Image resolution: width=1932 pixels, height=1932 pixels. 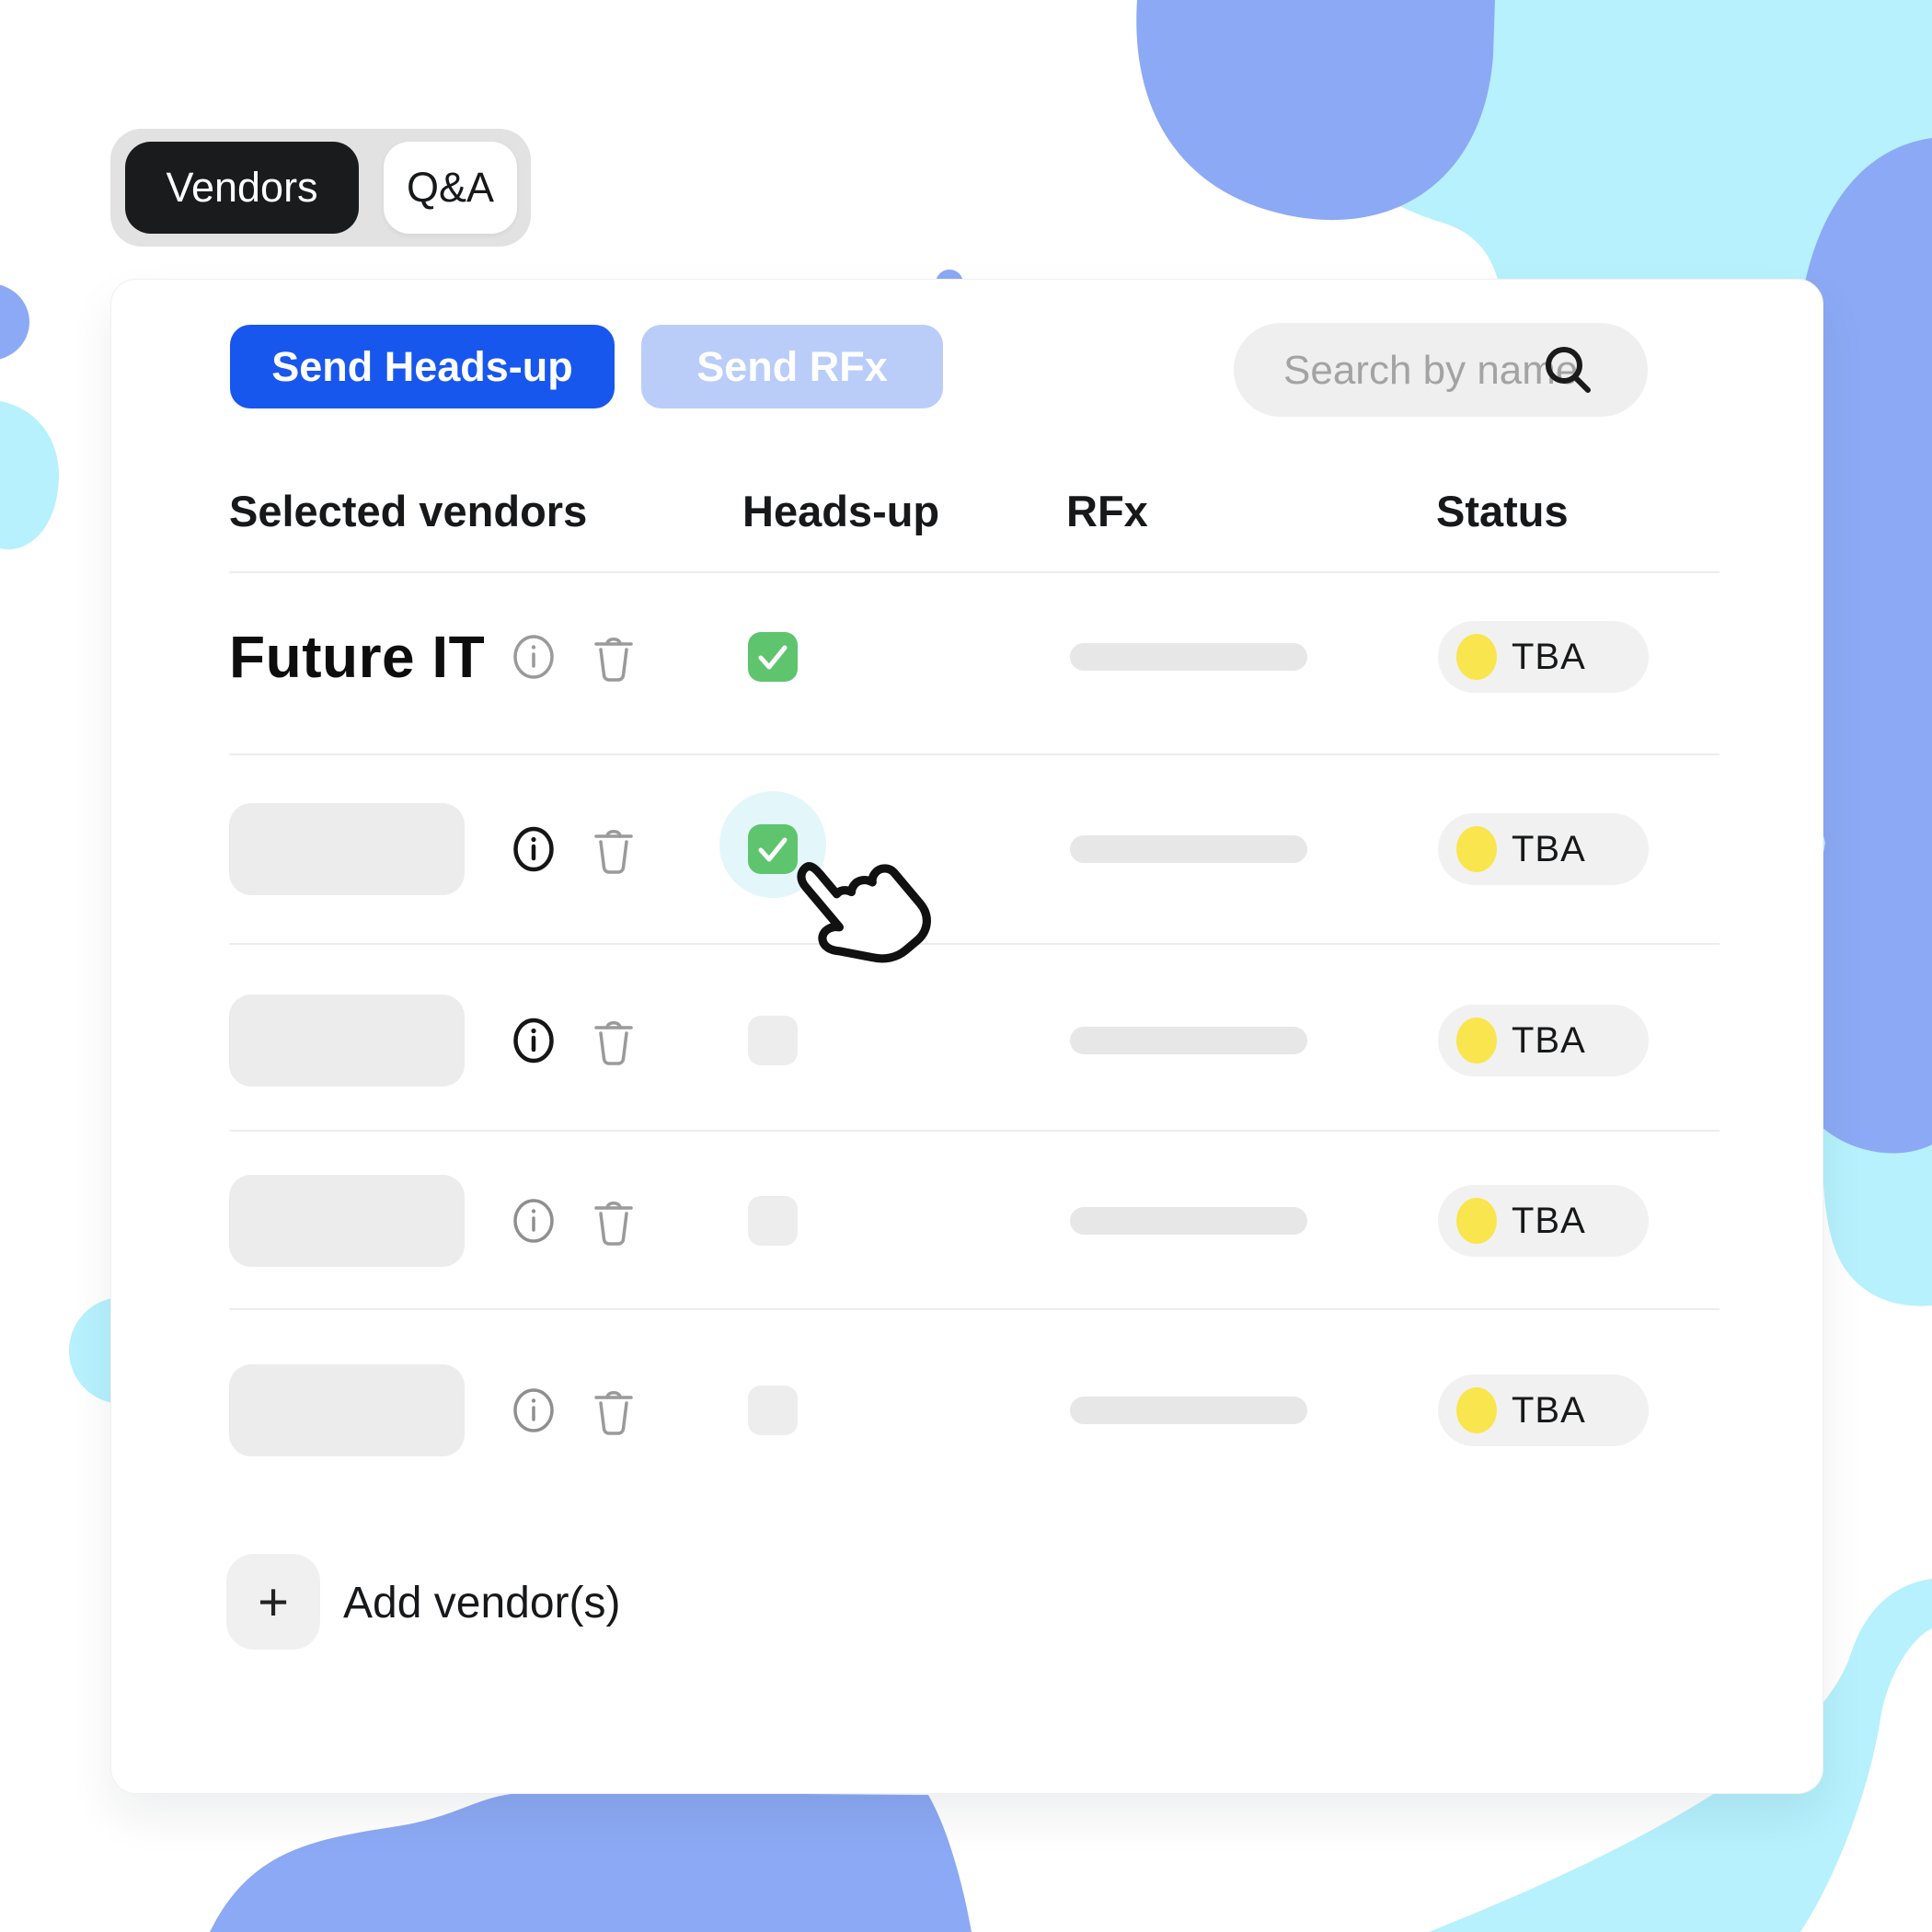 I want to click on send-headsup-button: Send Heads-up, so click(x=422, y=366).